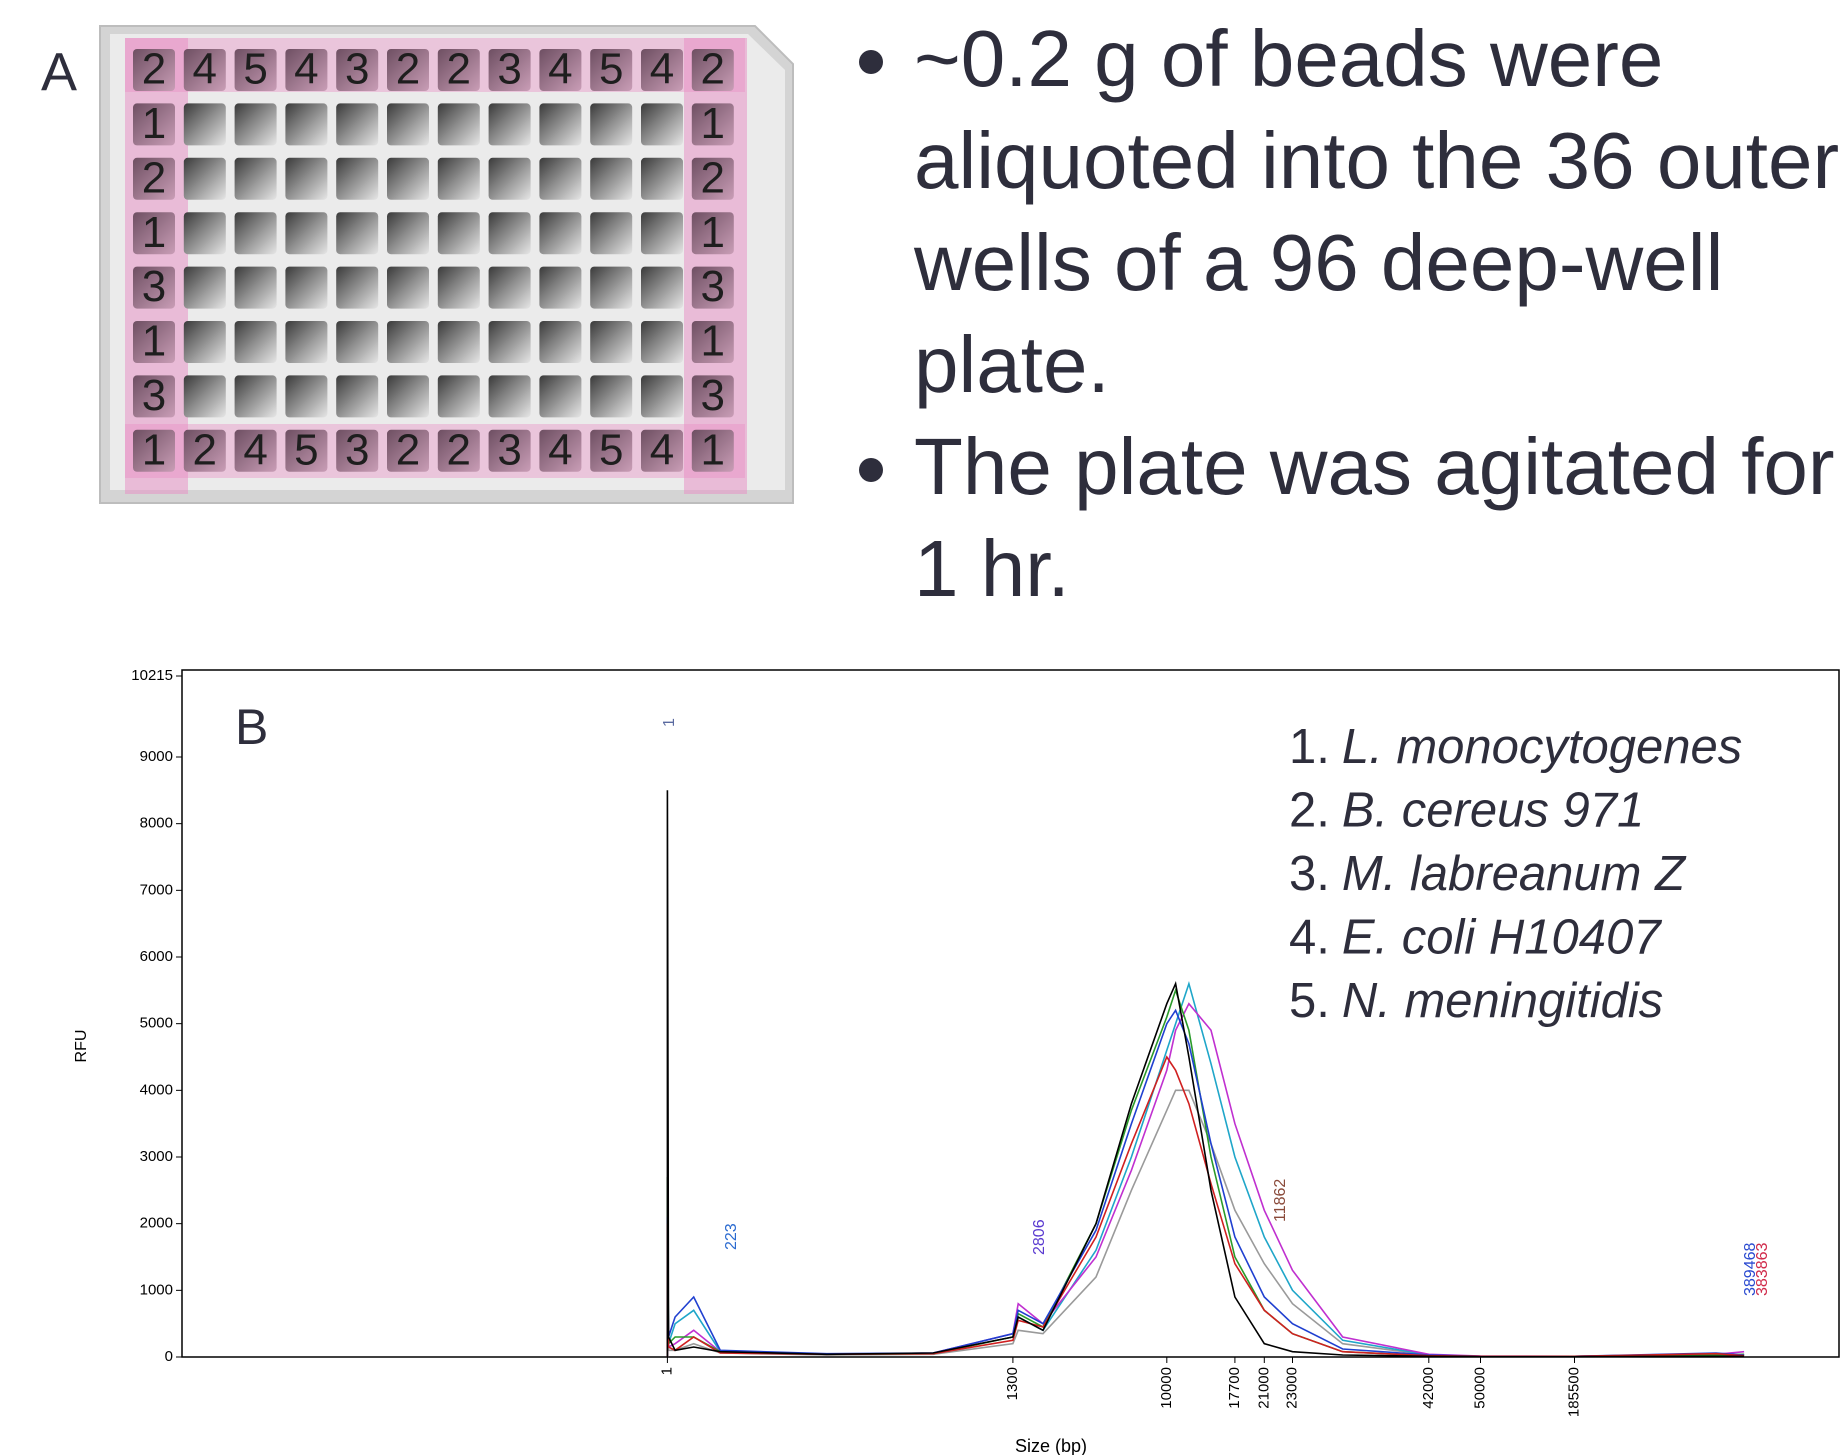  I want to click on x-tick-label: 50000, so click(1479, 1388).